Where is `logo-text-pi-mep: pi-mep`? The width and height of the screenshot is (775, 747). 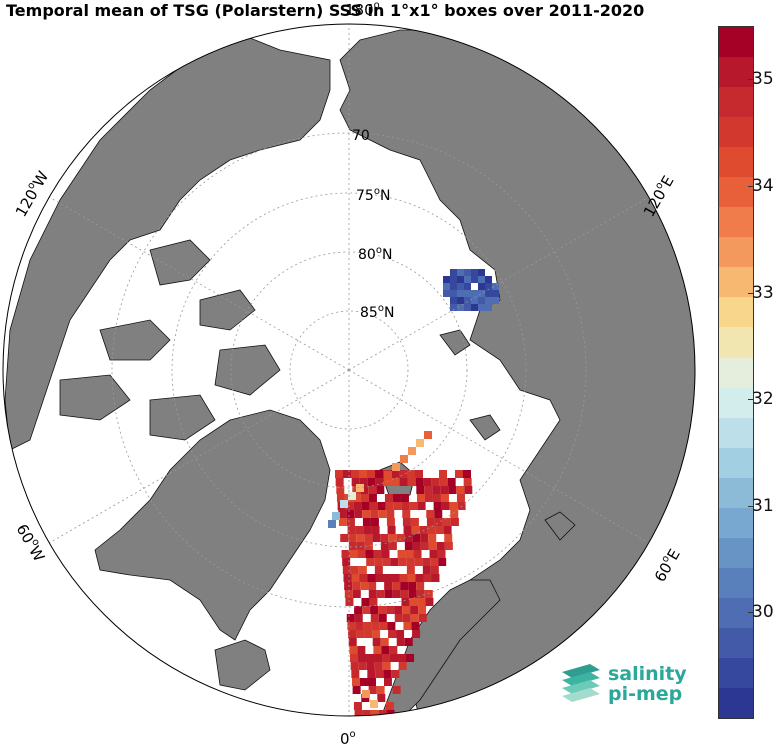
logo-text-pi-mep: pi-mep is located at coordinates (645, 694).